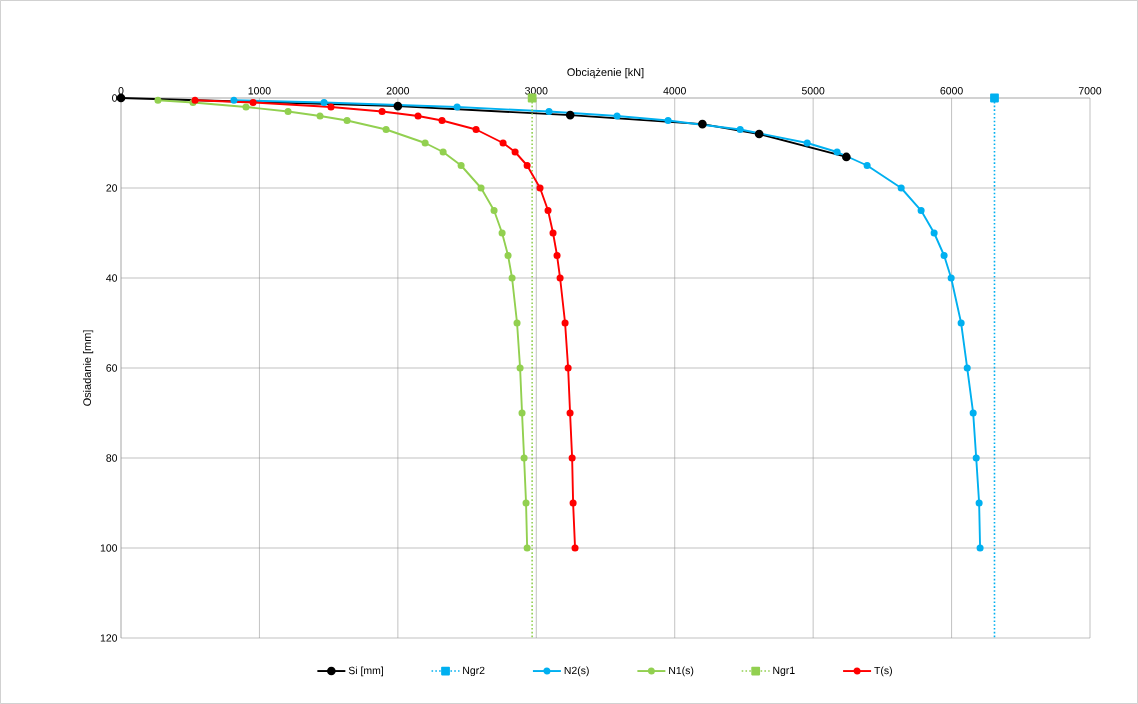  I want to click on x-tick-label: 0, so click(121, 91).